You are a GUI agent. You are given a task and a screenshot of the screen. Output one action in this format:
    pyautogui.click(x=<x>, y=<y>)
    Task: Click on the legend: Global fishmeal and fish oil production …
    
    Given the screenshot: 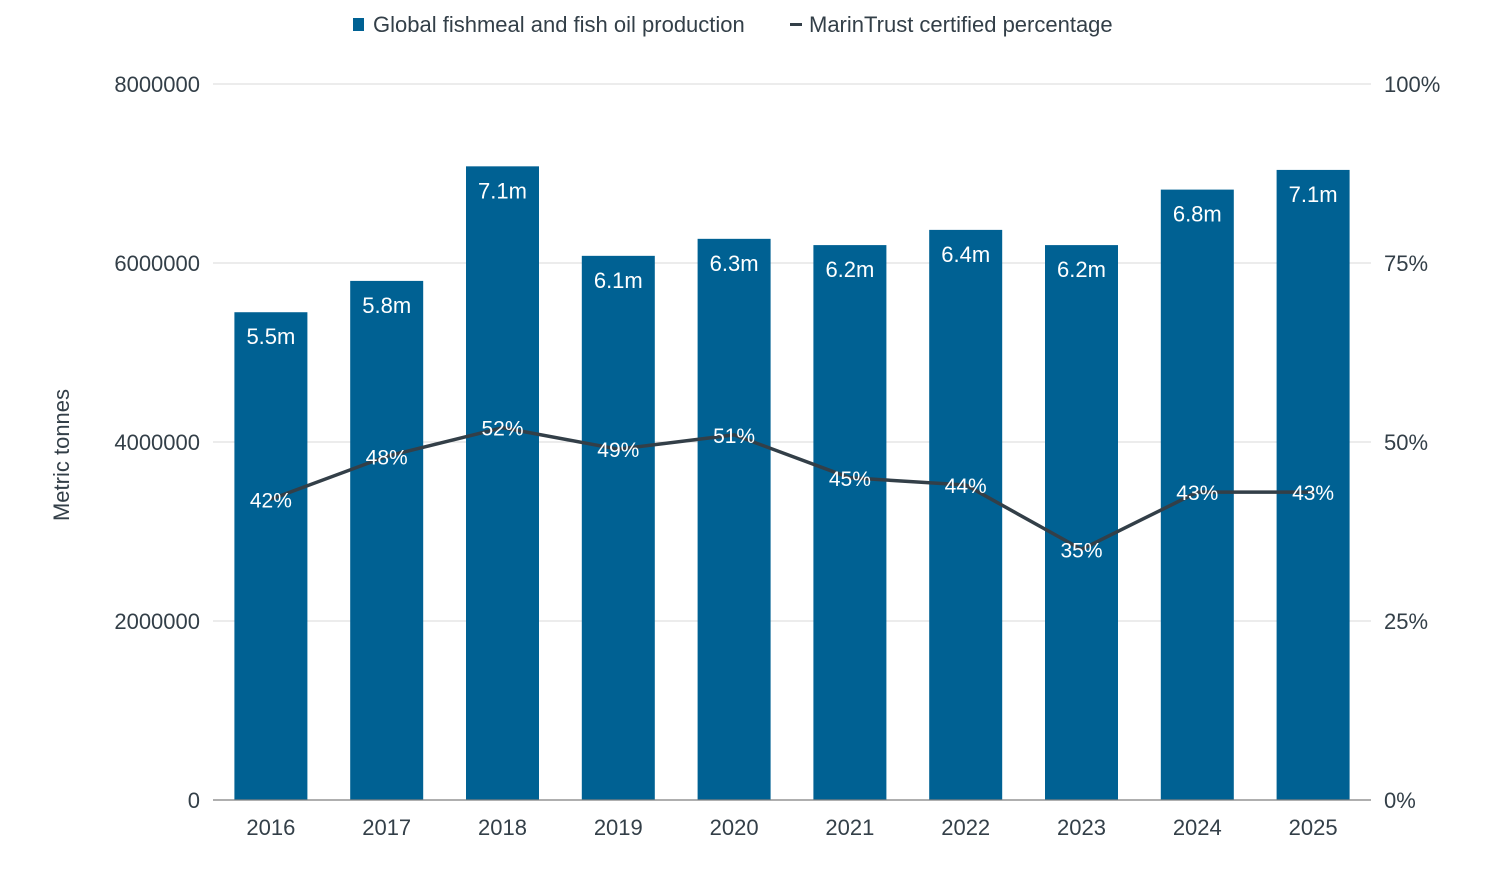 What is the action you would take?
    pyautogui.click(x=733, y=24)
    